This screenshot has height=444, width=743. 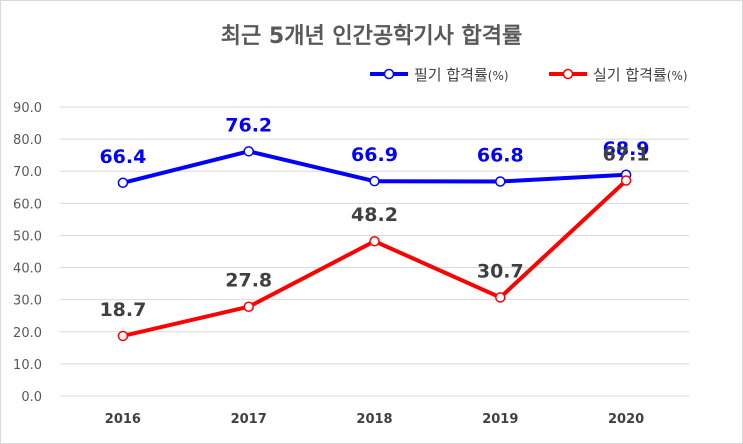 What do you see at coordinates (123, 419) in the screenshot?
I see `x-tick-label: 2016` at bounding box center [123, 419].